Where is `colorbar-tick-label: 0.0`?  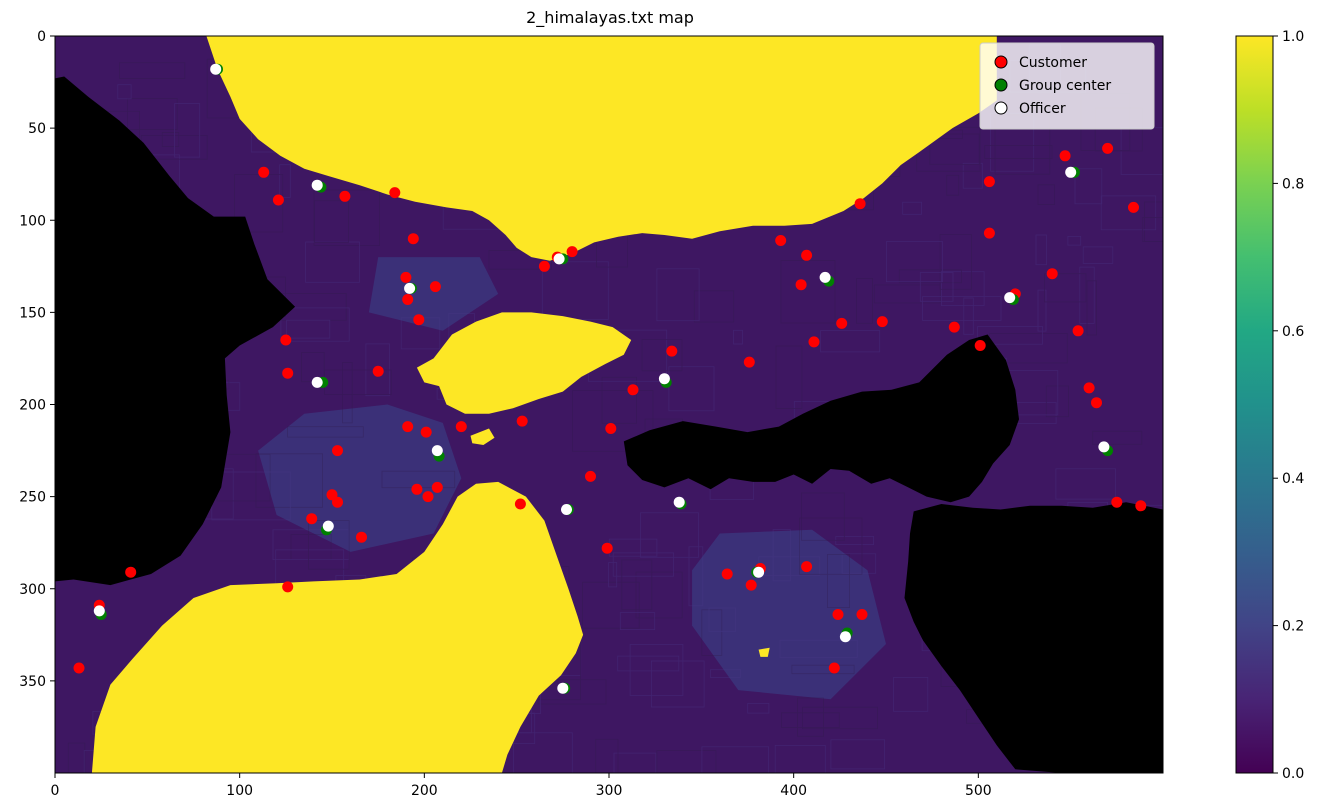
colorbar-tick-label: 0.0 is located at coordinates (1293, 774).